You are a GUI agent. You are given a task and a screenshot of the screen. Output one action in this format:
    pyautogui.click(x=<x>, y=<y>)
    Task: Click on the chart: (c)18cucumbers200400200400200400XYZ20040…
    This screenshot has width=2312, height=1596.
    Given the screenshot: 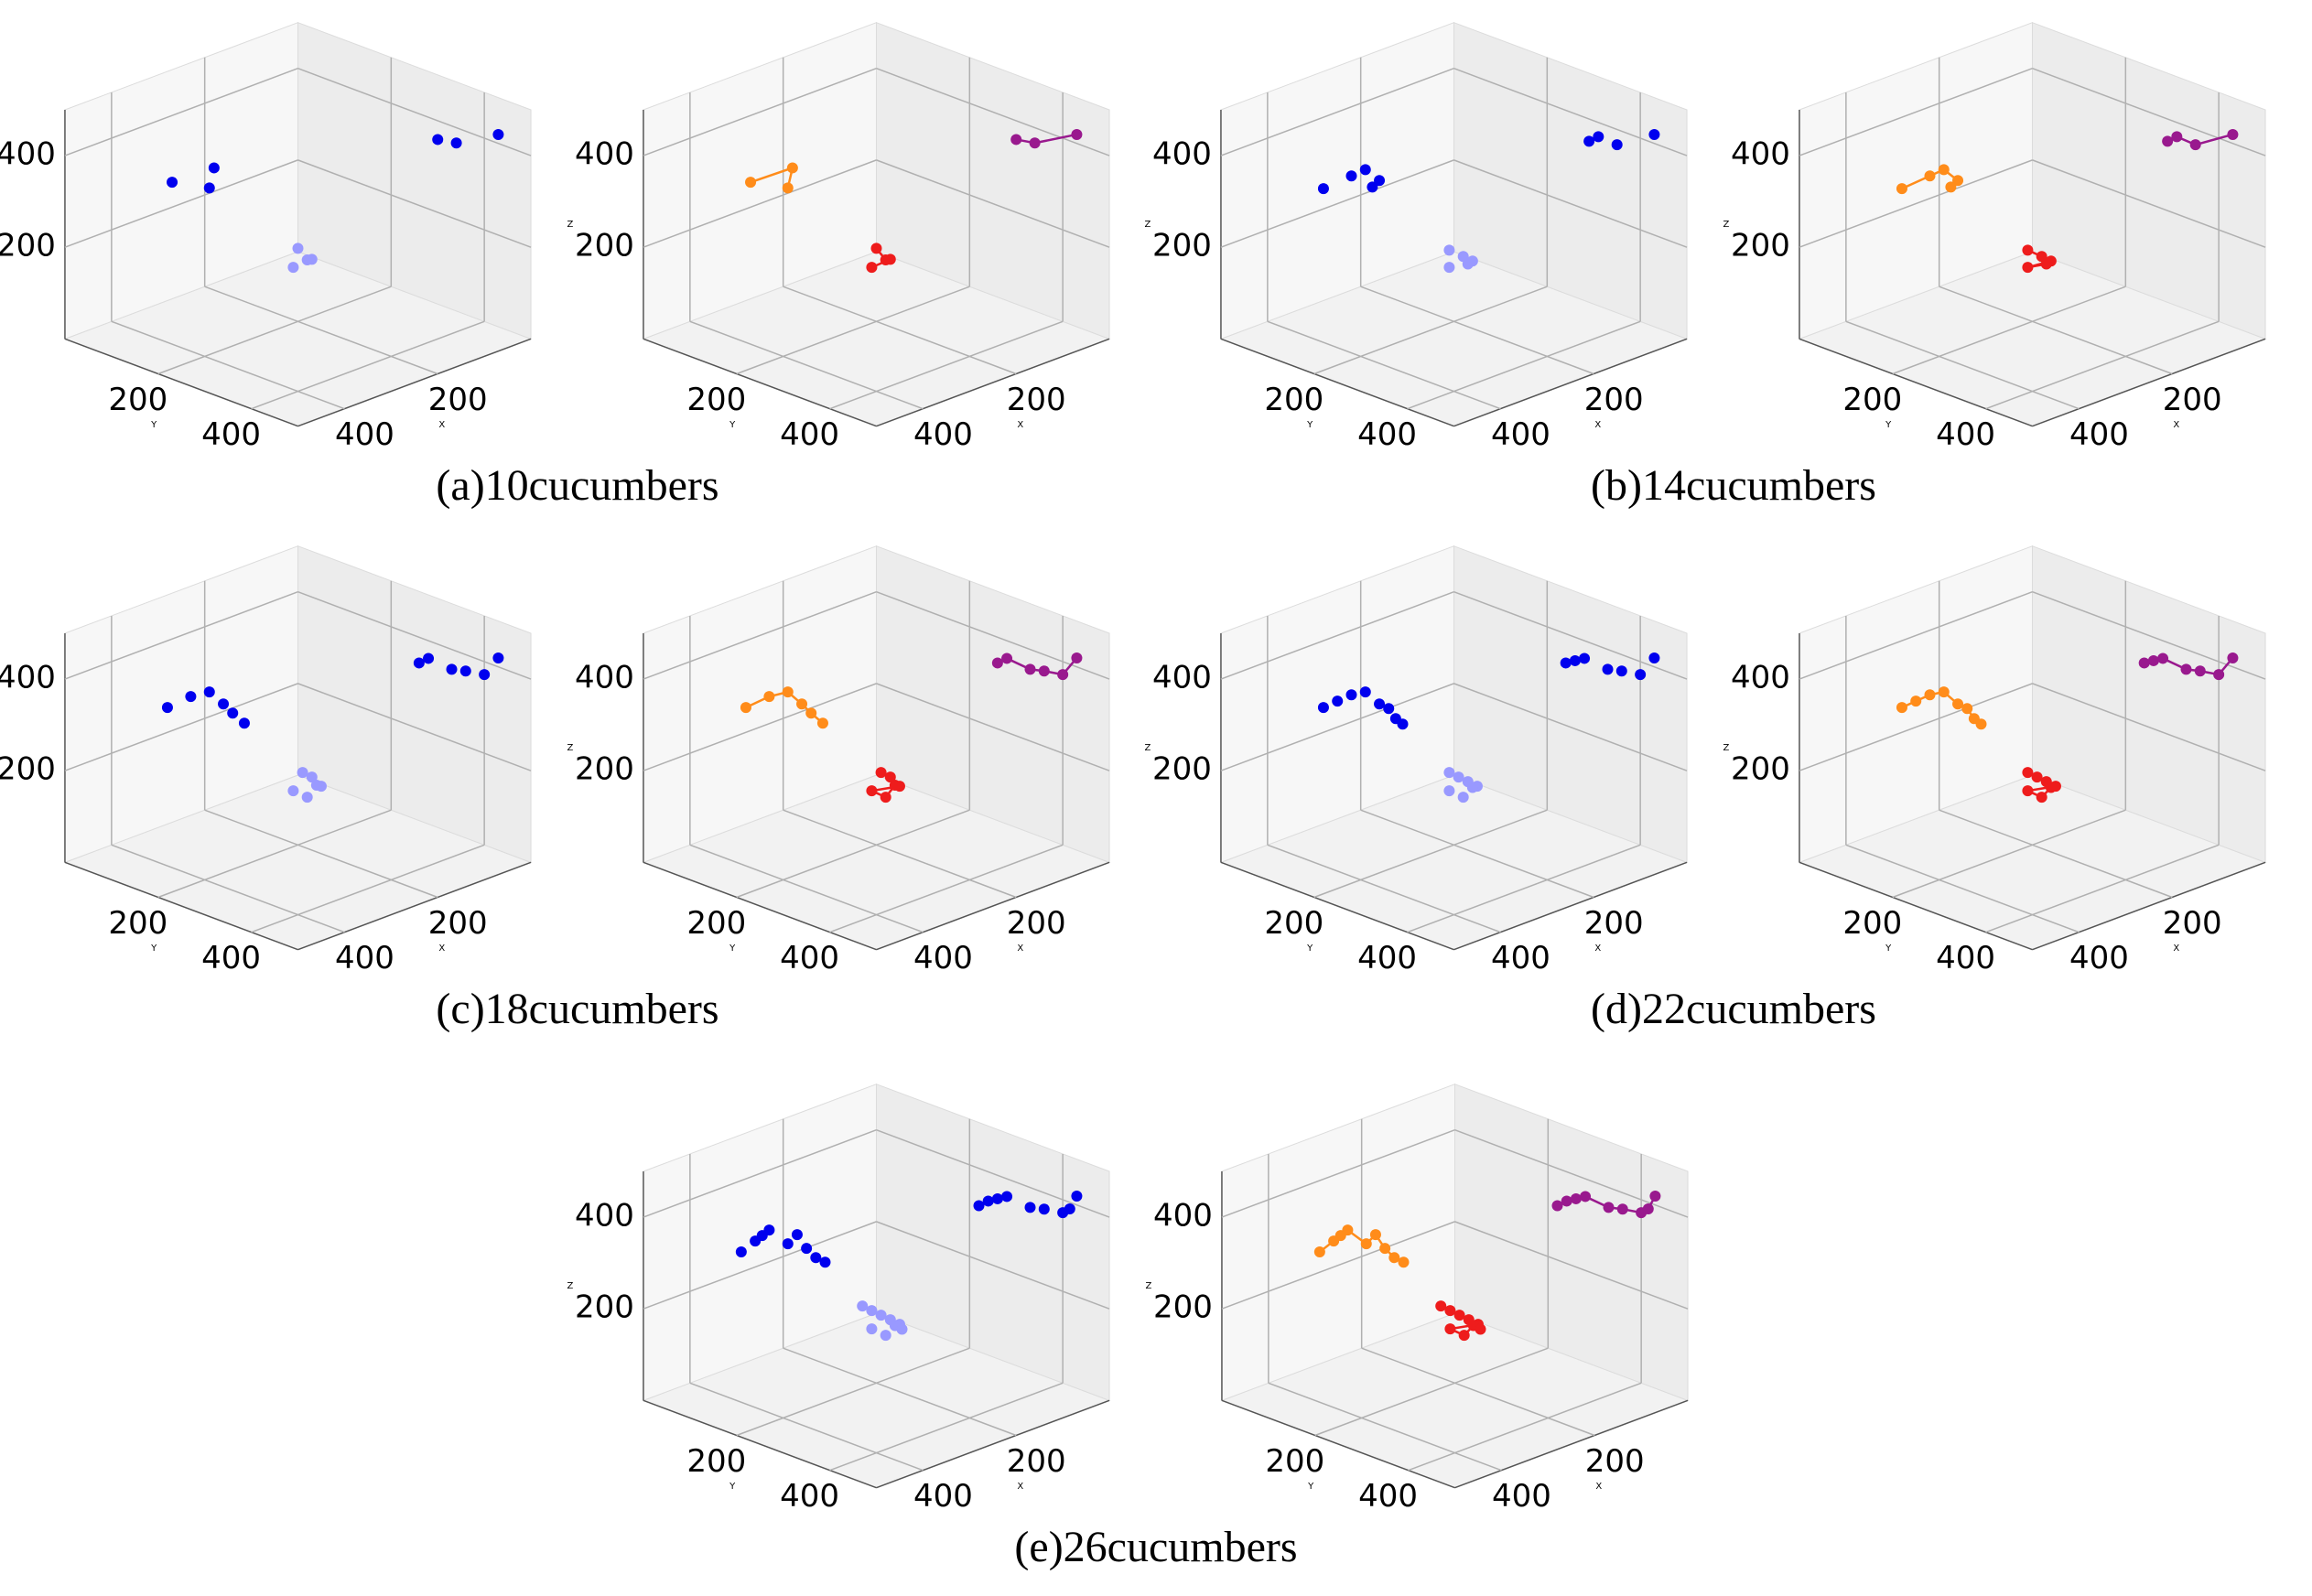 What is the action you would take?
    pyautogui.click(x=555, y=789)
    